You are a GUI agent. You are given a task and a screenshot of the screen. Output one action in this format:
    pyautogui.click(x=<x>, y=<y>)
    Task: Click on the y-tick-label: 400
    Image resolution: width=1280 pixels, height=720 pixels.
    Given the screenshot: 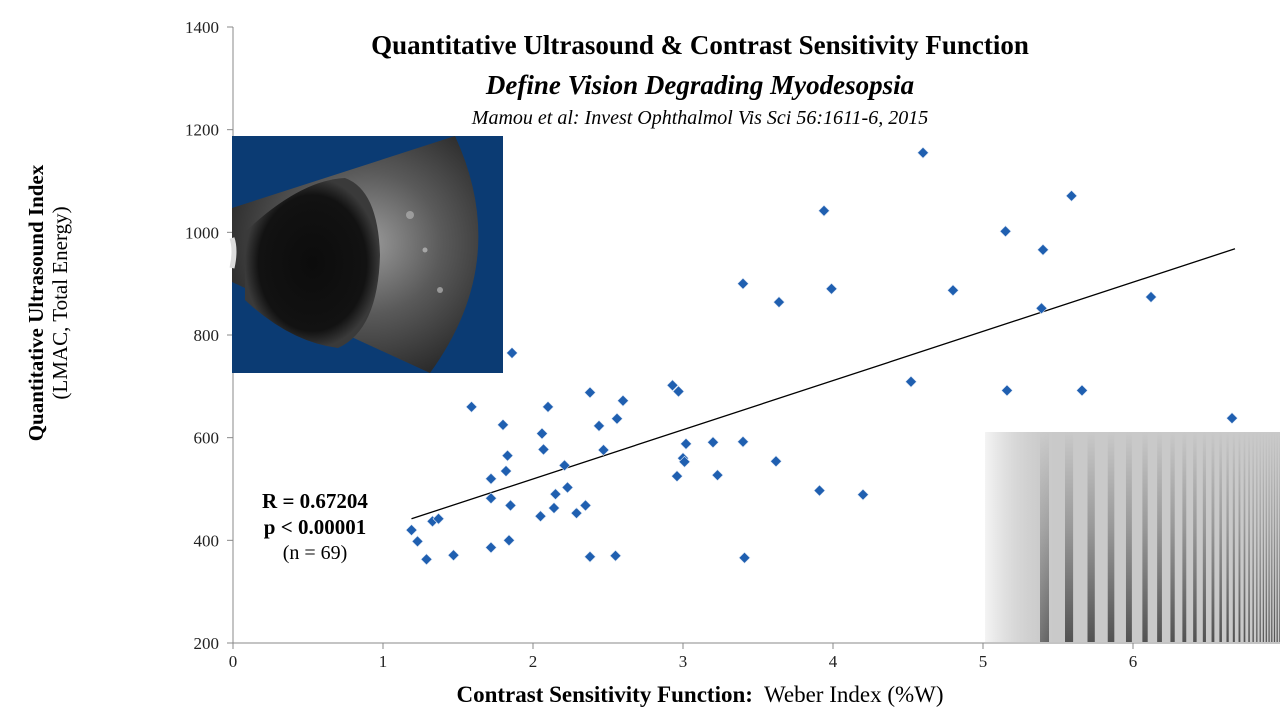 What is the action you would take?
    pyautogui.click(x=207, y=540)
    